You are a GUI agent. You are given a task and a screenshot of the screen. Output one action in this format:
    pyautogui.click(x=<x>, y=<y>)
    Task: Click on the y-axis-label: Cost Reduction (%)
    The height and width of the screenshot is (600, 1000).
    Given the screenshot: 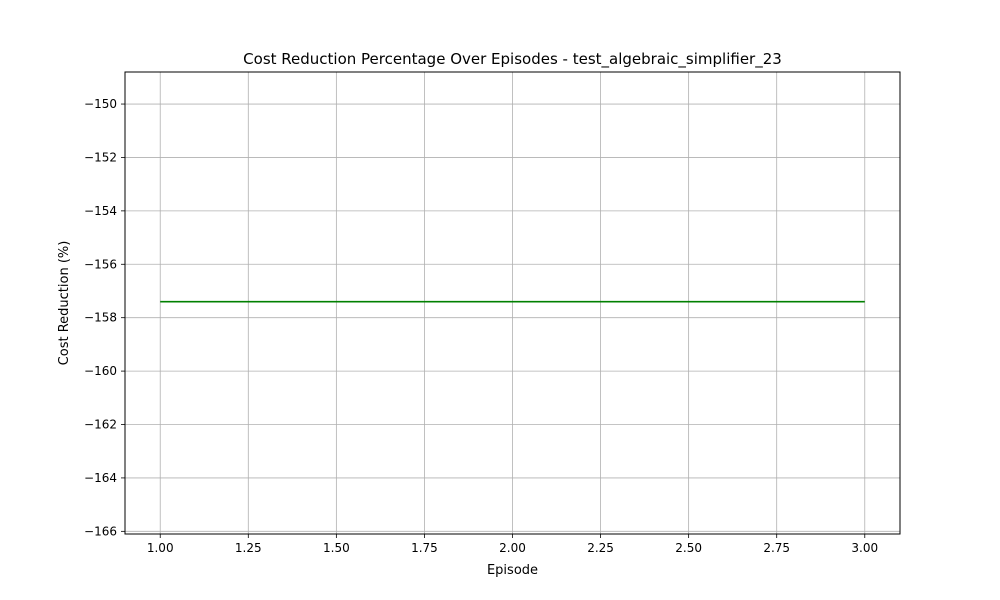 What is the action you would take?
    pyautogui.click(x=64, y=303)
    